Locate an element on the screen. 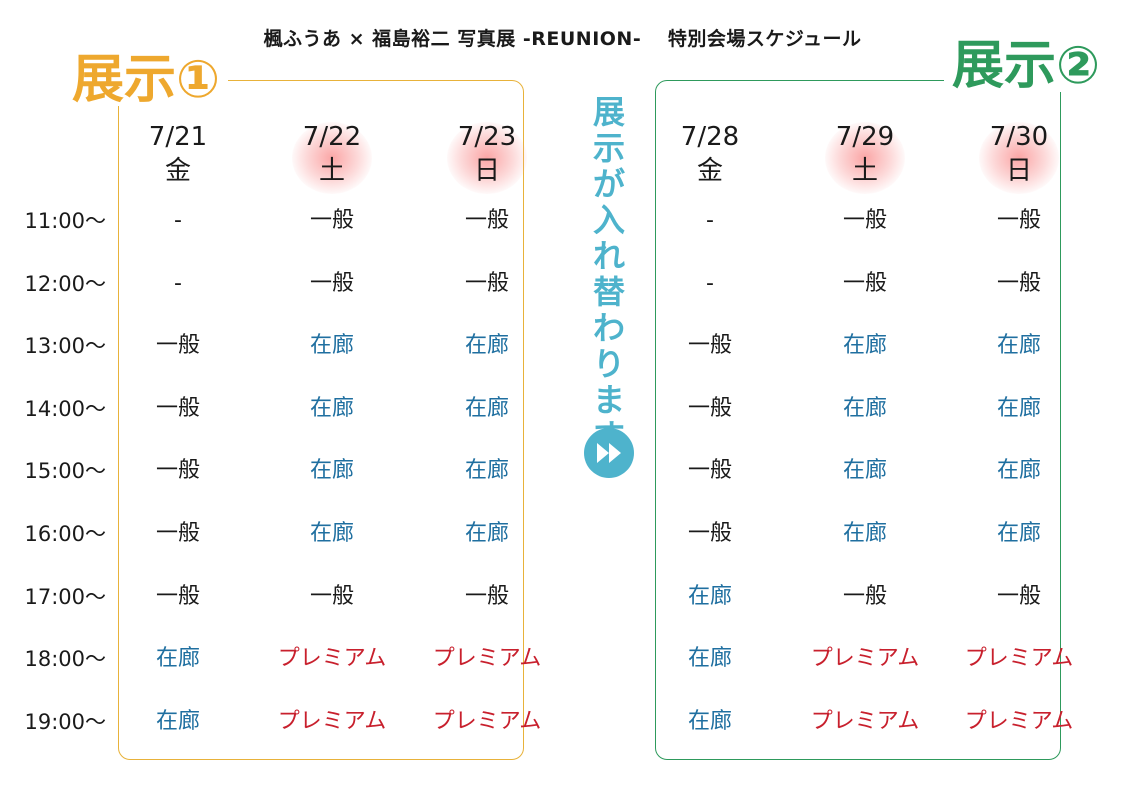 This screenshot has height=796, width=1125. day-header: 7/23 日 is located at coordinates (487, 157).